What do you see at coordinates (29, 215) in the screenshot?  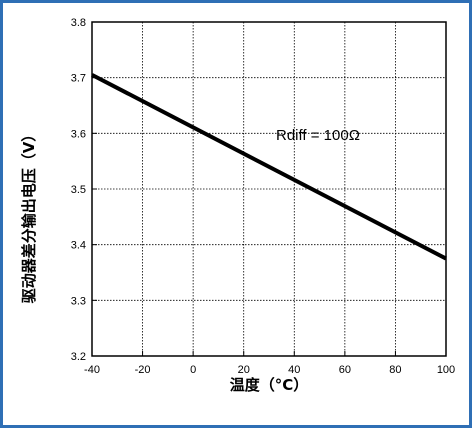 I see `y-axis-title: 驱动器差分输出电压（V）` at bounding box center [29, 215].